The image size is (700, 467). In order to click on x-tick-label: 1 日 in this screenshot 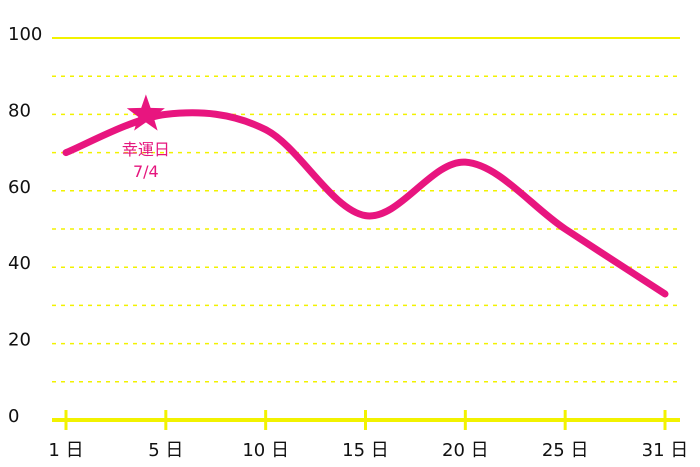, I will do `click(65, 450)`.